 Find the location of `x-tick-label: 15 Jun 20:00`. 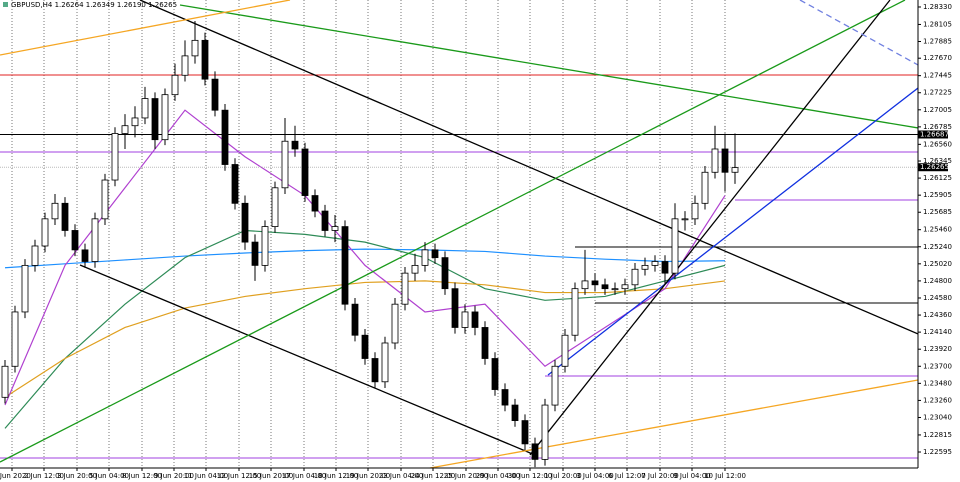

x-tick-label: 15 Jun 20:00 is located at coordinates (271, 476).